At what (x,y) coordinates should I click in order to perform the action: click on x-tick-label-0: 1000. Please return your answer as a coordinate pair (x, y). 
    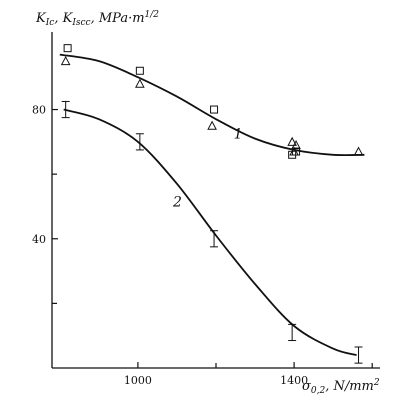
    Looking at the image, I should click on (138, 380).